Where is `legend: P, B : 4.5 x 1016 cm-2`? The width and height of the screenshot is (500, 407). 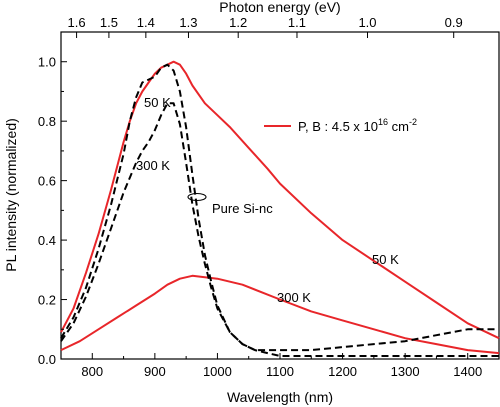 legend: P, B : 4.5 x 1016 cm-2 is located at coordinates (340, 125).